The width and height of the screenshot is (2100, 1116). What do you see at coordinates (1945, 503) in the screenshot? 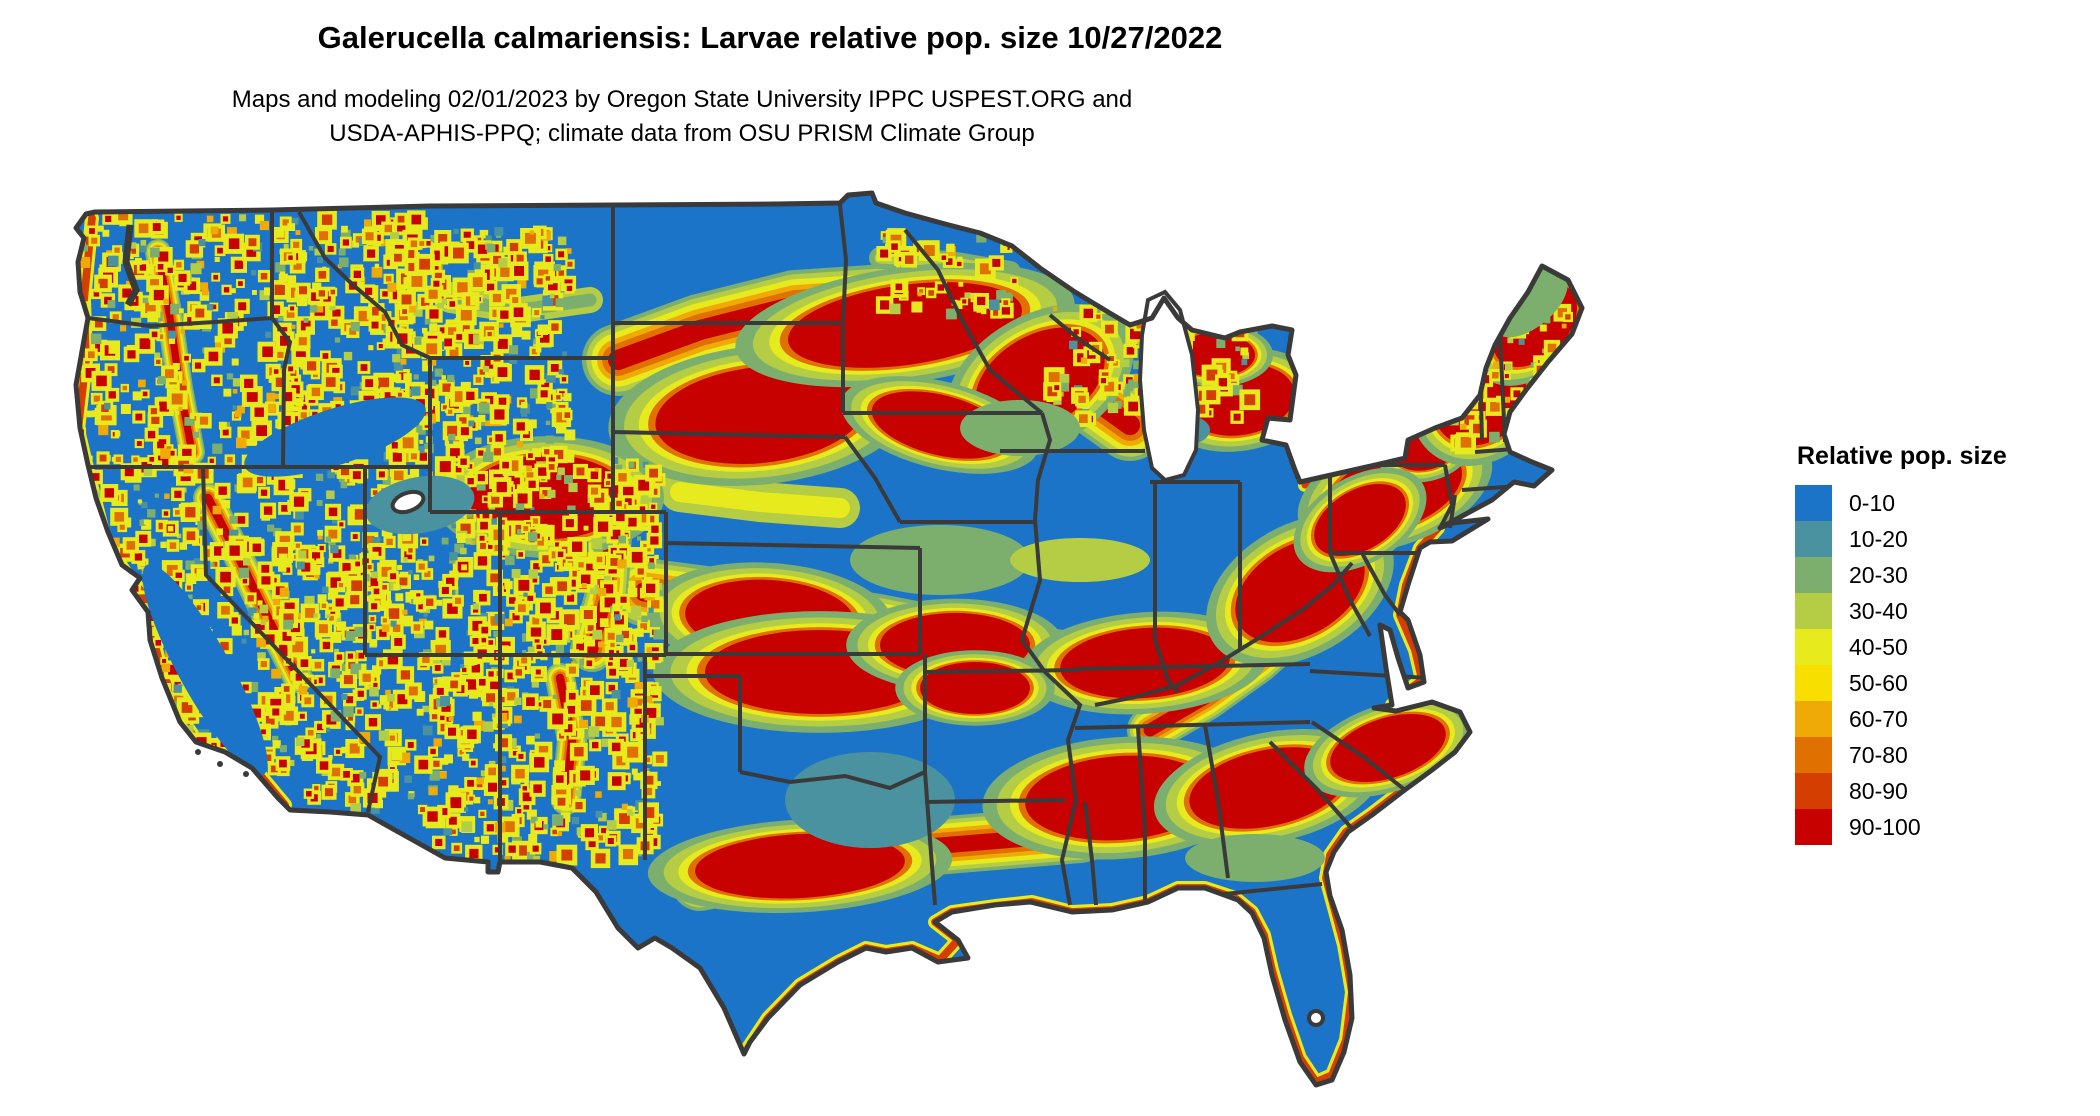
I see `legend-item: 0-10` at bounding box center [1945, 503].